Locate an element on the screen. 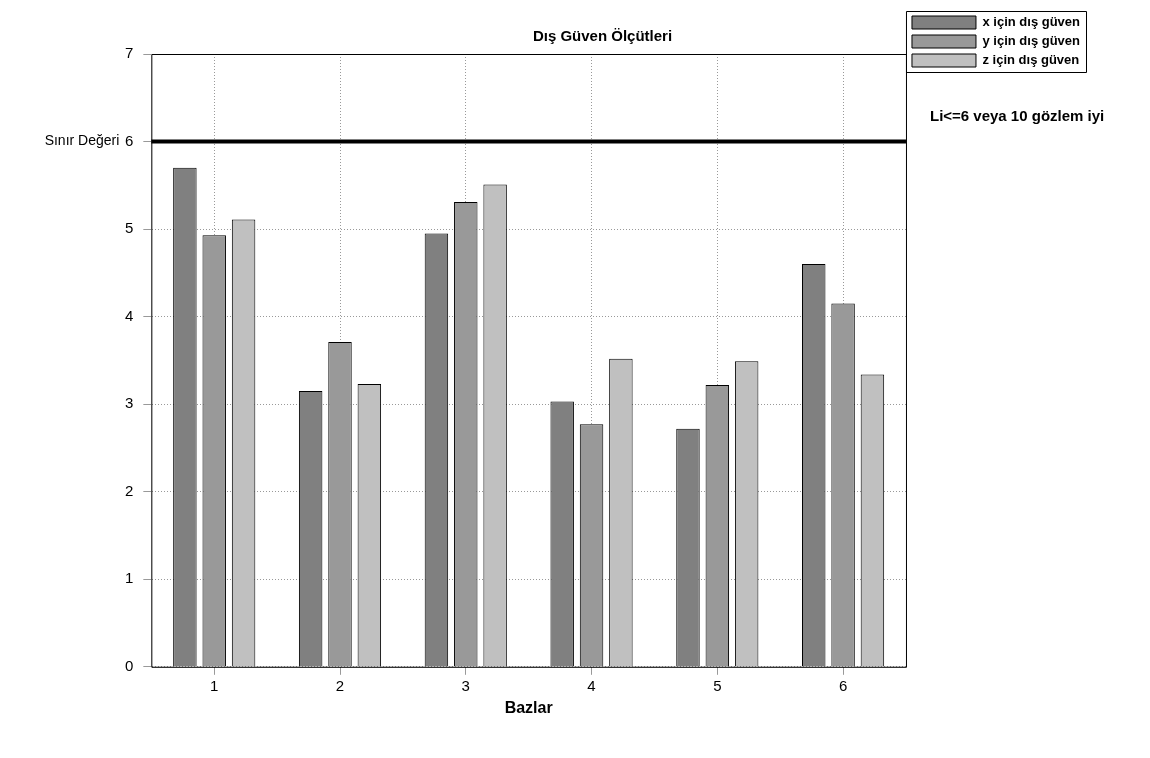  x-tick-label: 4 is located at coordinates (591, 685).